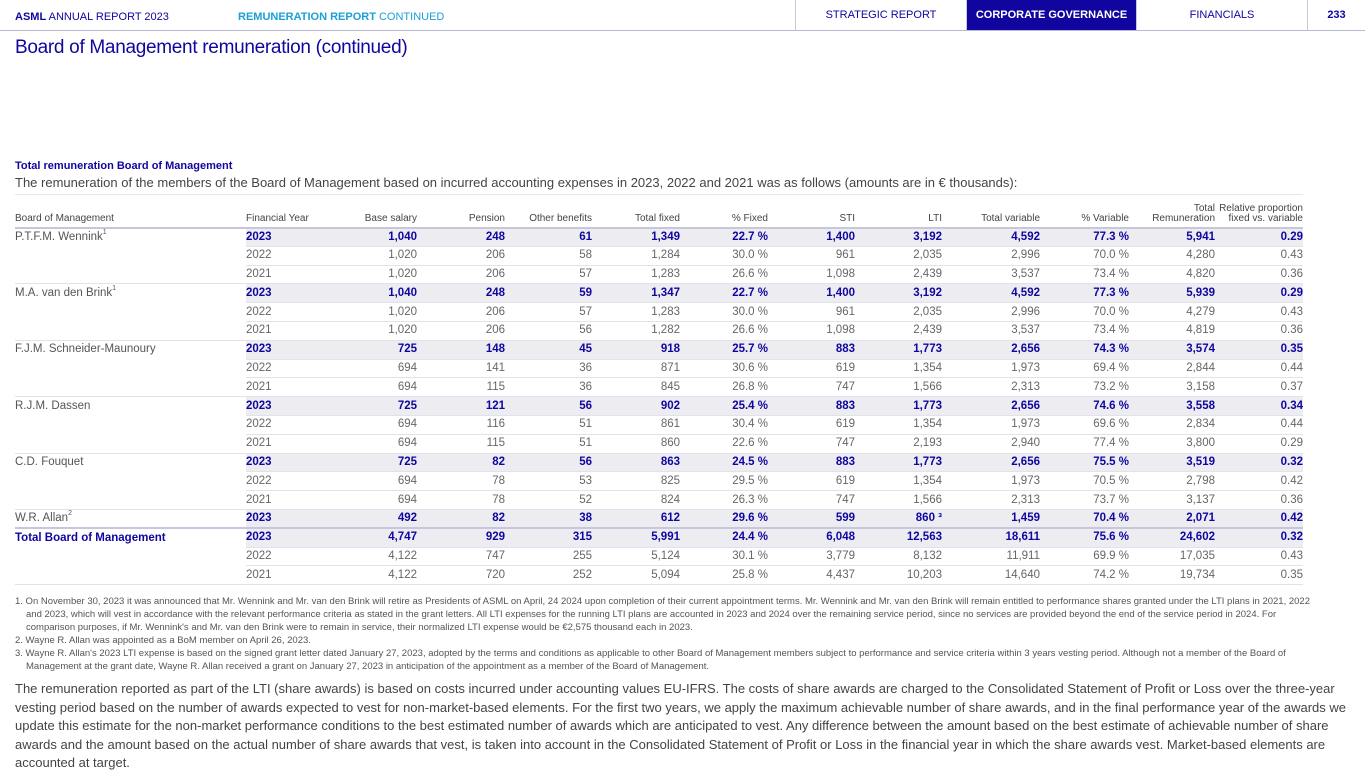 This screenshot has width=1365, height=773. Describe the element at coordinates (461, 575) in the screenshot. I see `table-cell: 720` at that location.